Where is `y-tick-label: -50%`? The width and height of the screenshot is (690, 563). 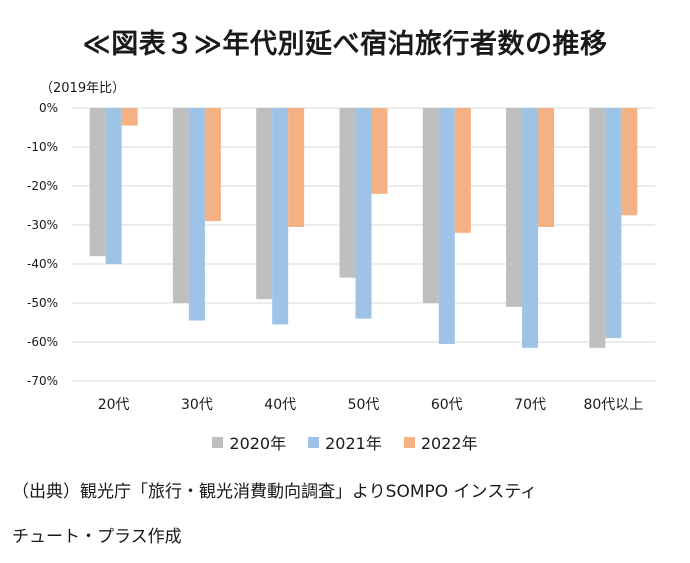 y-tick-label: -50% is located at coordinates (42, 303).